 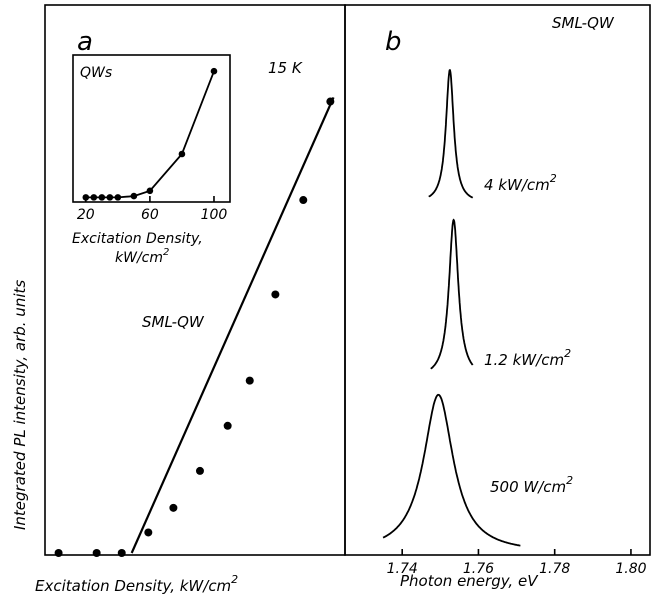 I want to click on x-axis-label-a: Excitation Density, kW/cm2, so click(x=136, y=584).